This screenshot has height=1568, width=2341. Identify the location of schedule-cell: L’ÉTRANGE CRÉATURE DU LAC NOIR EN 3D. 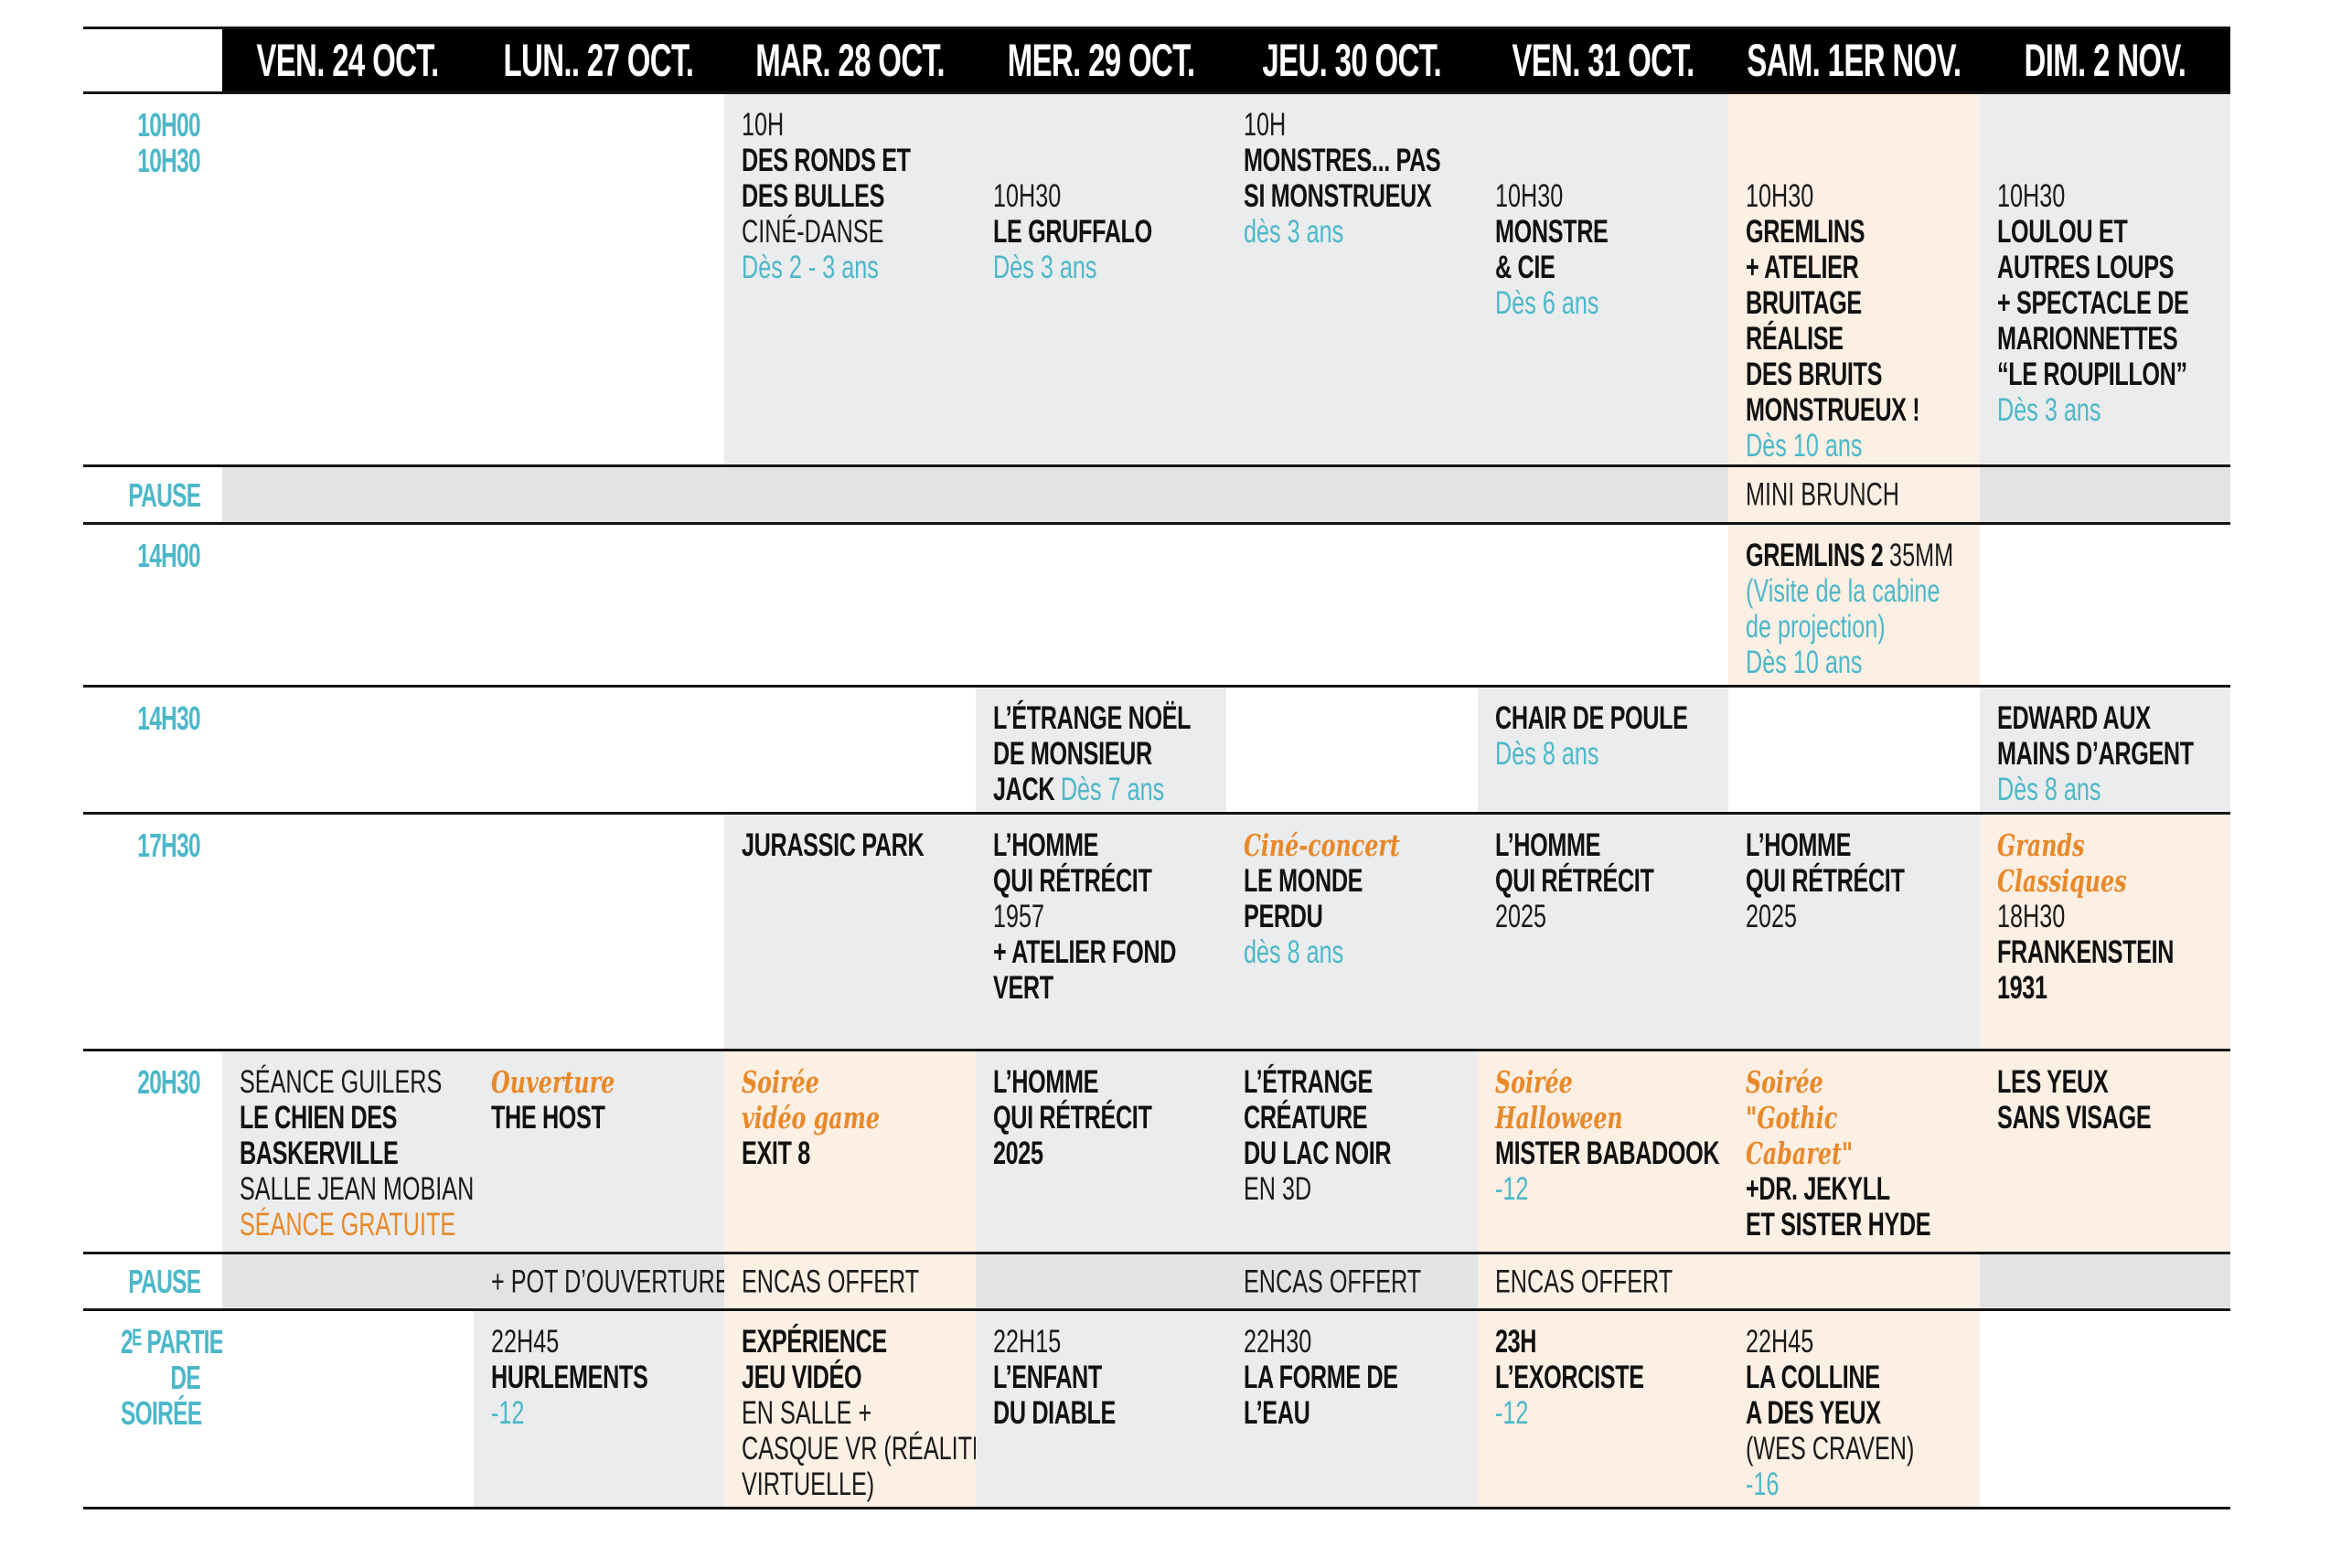
(1352, 1151).